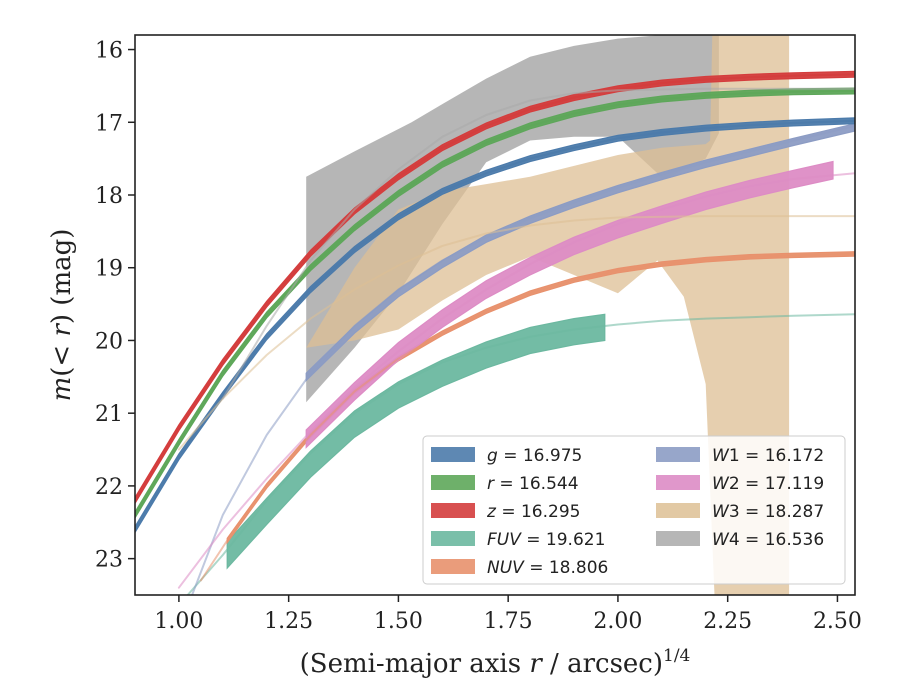  Describe the element at coordinates (678, 538) in the screenshot. I see `legend-swatch-w4` at that location.